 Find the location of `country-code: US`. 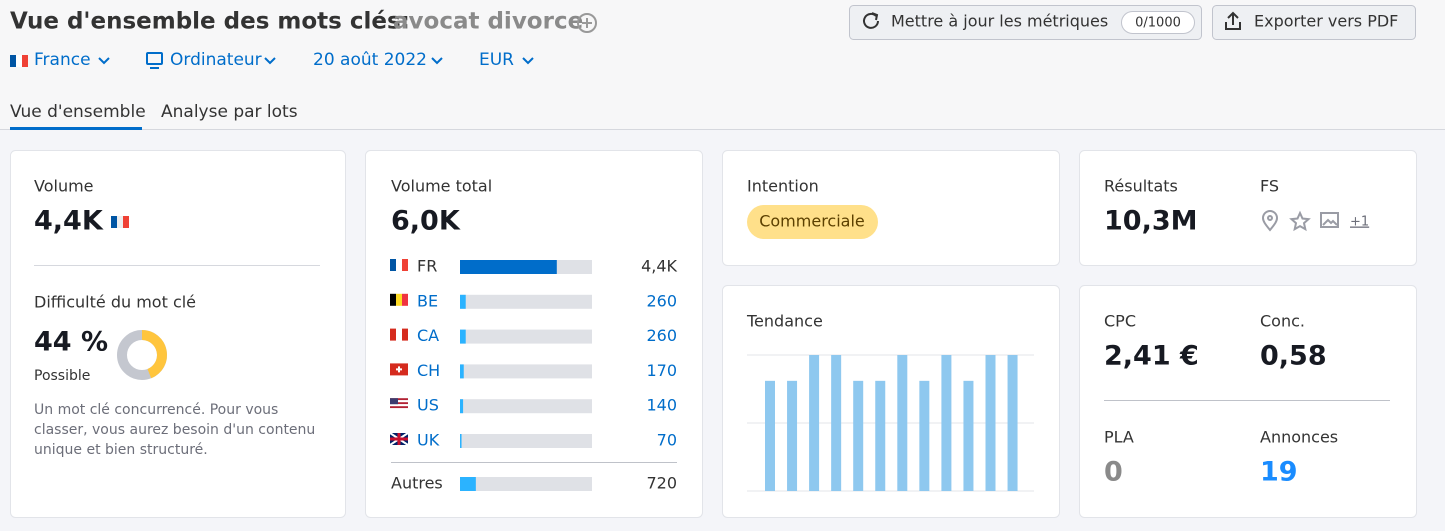

country-code: US is located at coordinates (428, 405).